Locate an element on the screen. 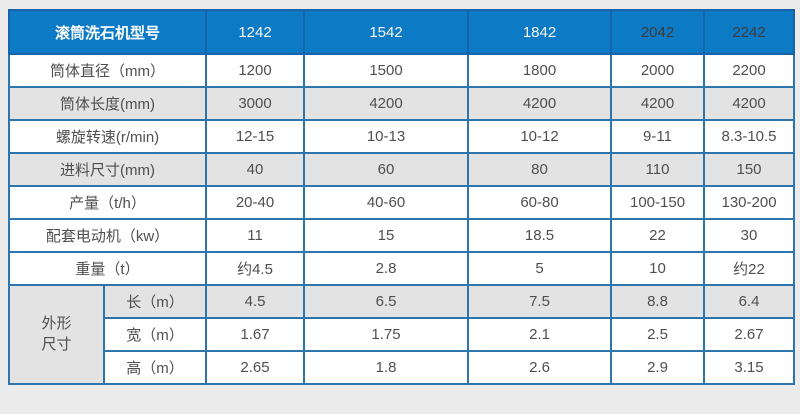  cell-value: 8.8 is located at coordinates (658, 301).